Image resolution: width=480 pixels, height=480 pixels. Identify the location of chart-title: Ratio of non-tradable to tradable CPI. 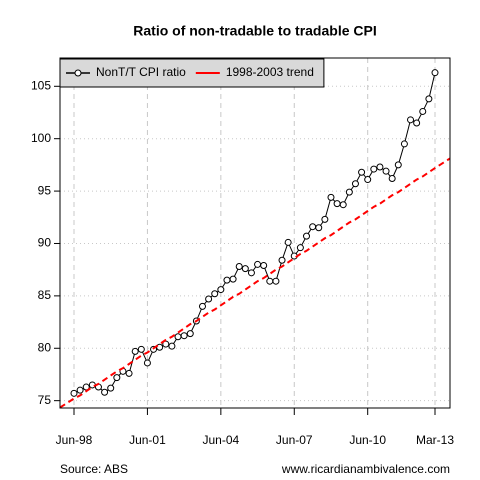
(254, 31).